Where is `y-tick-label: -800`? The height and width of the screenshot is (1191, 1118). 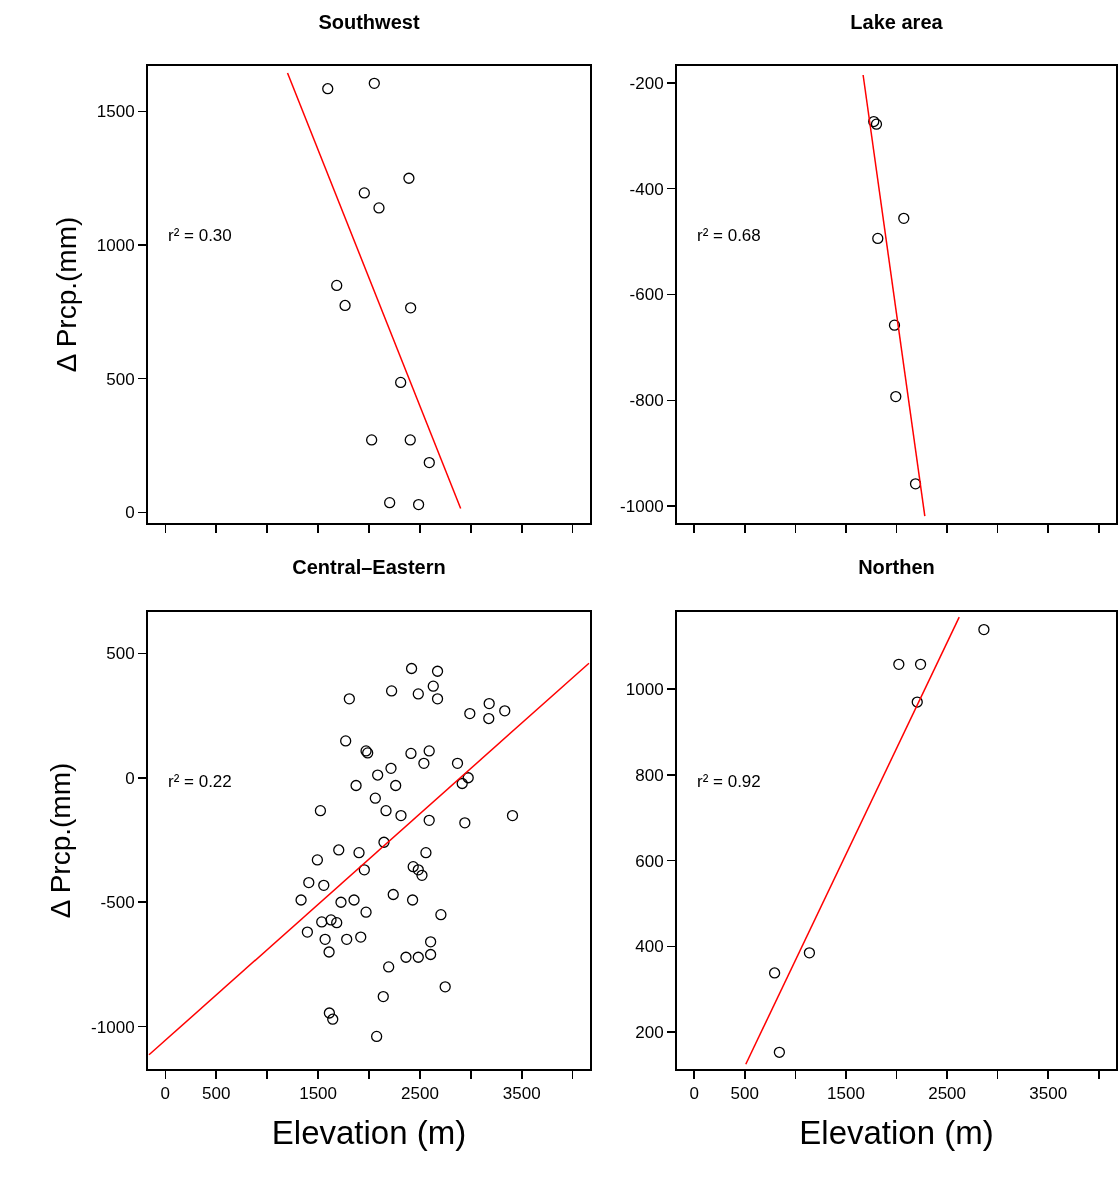
y-tick-label: -800 is located at coordinates (646, 401).